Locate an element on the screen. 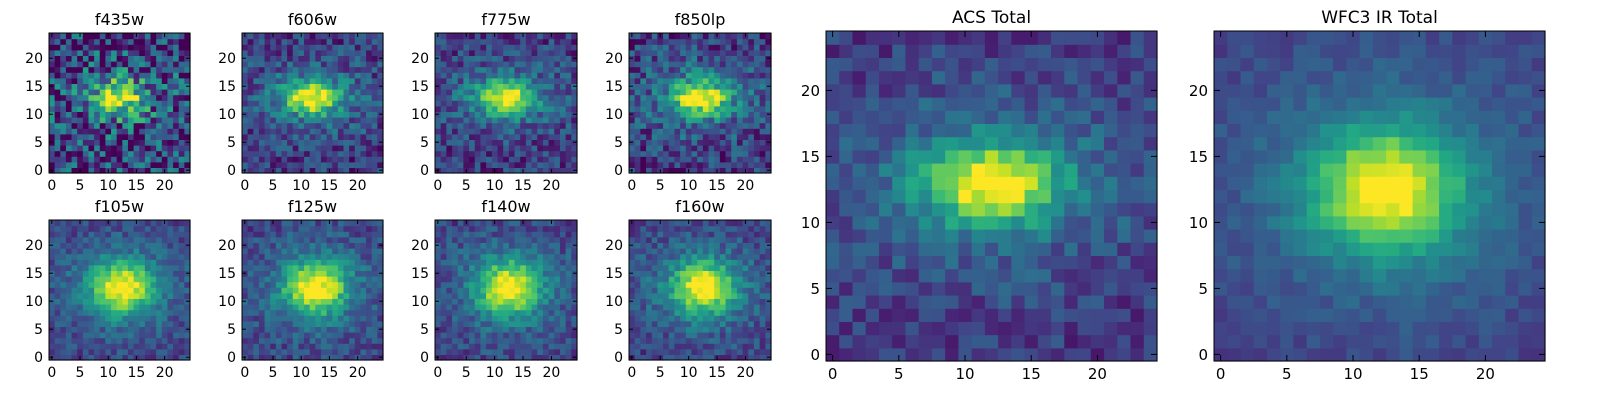 This screenshot has width=1600, height=400. x-tick-label: 20 is located at coordinates (552, 373).